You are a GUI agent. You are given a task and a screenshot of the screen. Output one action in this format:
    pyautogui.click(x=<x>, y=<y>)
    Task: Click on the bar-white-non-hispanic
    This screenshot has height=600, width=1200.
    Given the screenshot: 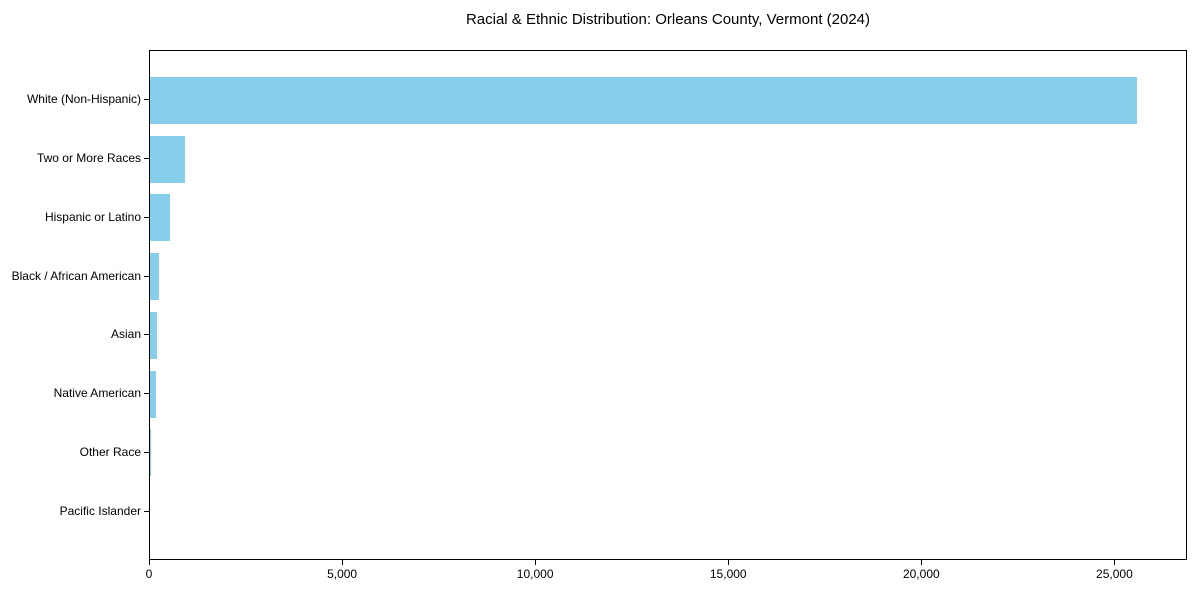 What is the action you would take?
    pyautogui.click(x=643, y=100)
    